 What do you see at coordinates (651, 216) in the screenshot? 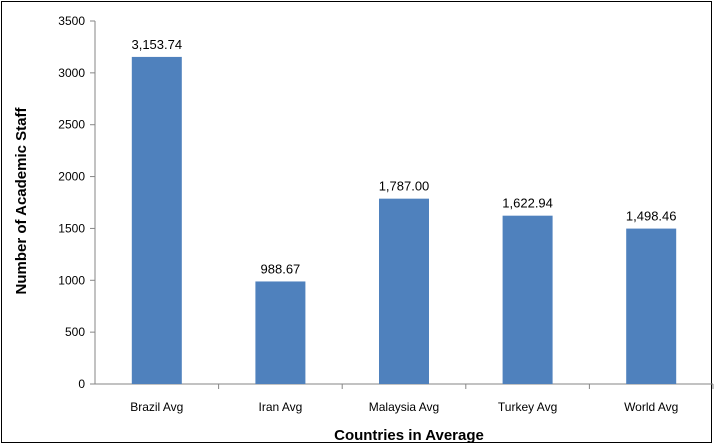
I see `data-label: 1,498.46` at bounding box center [651, 216].